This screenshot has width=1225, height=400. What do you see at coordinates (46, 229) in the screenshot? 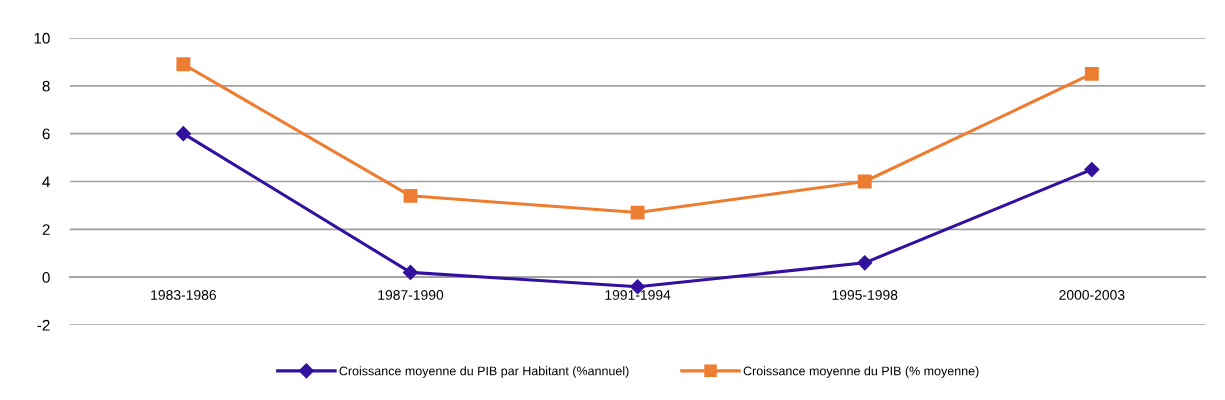
I see `y-tick-label: 2` at bounding box center [46, 229].